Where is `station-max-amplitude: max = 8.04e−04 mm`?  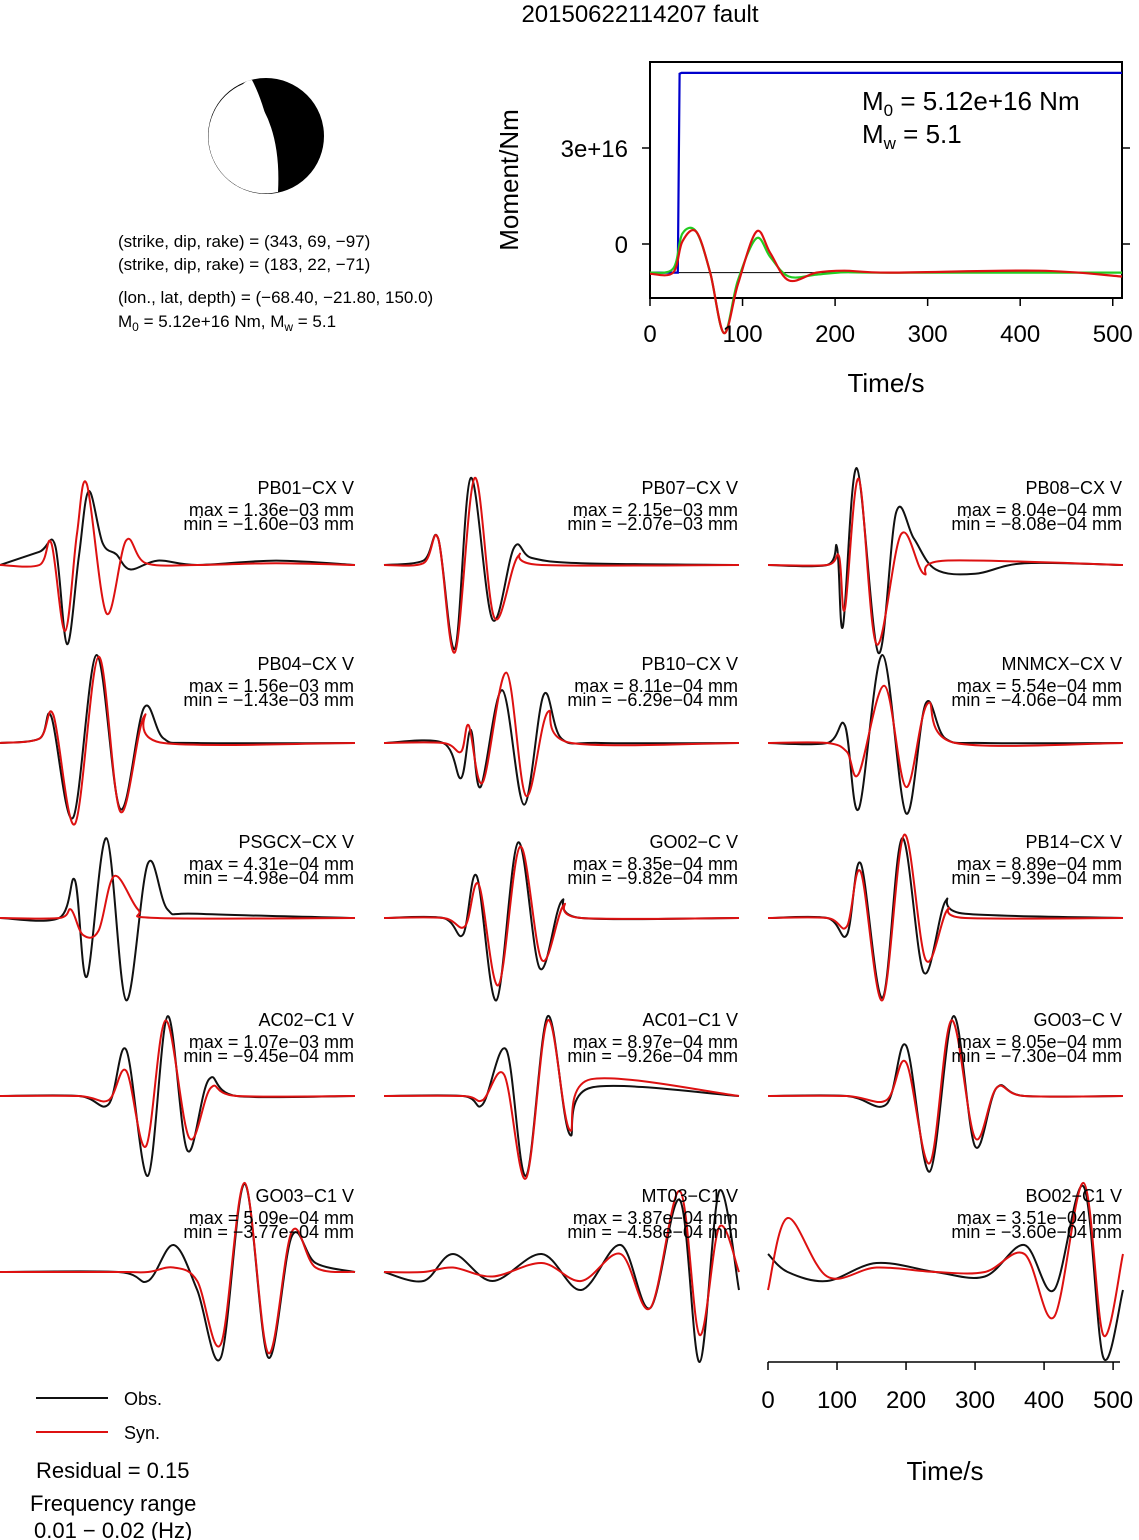
station-max-amplitude: max = 8.04e−04 mm is located at coordinates (1039, 510).